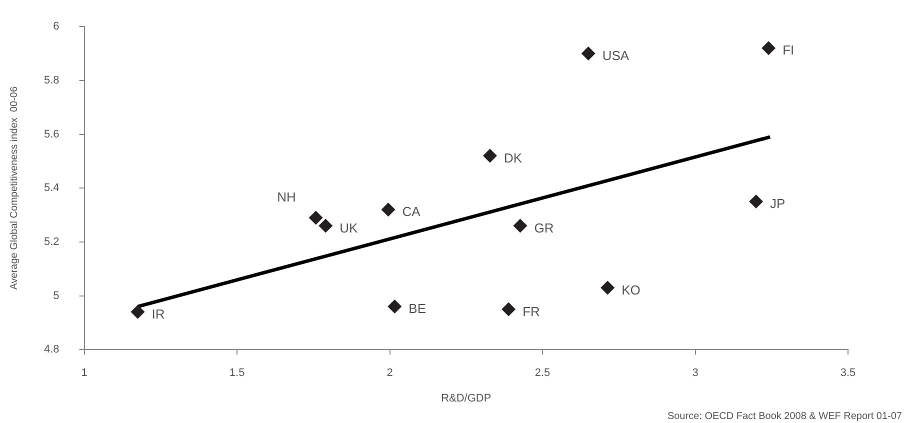 Image resolution: width=906 pixels, height=423 pixels. I want to click on annotation: UK, so click(349, 228).